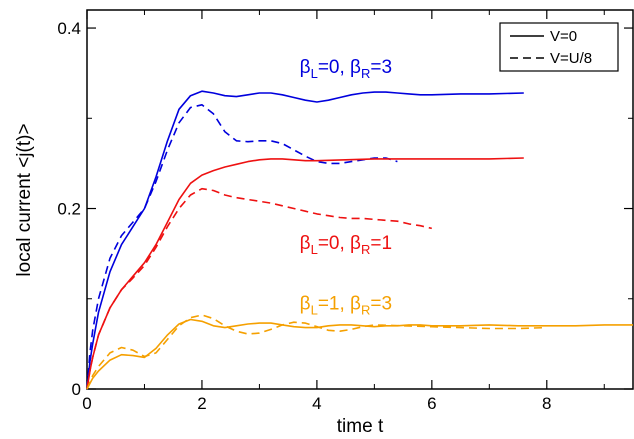  What do you see at coordinates (76, 389) in the screenshot?
I see `y-tick-label: 0` at bounding box center [76, 389].